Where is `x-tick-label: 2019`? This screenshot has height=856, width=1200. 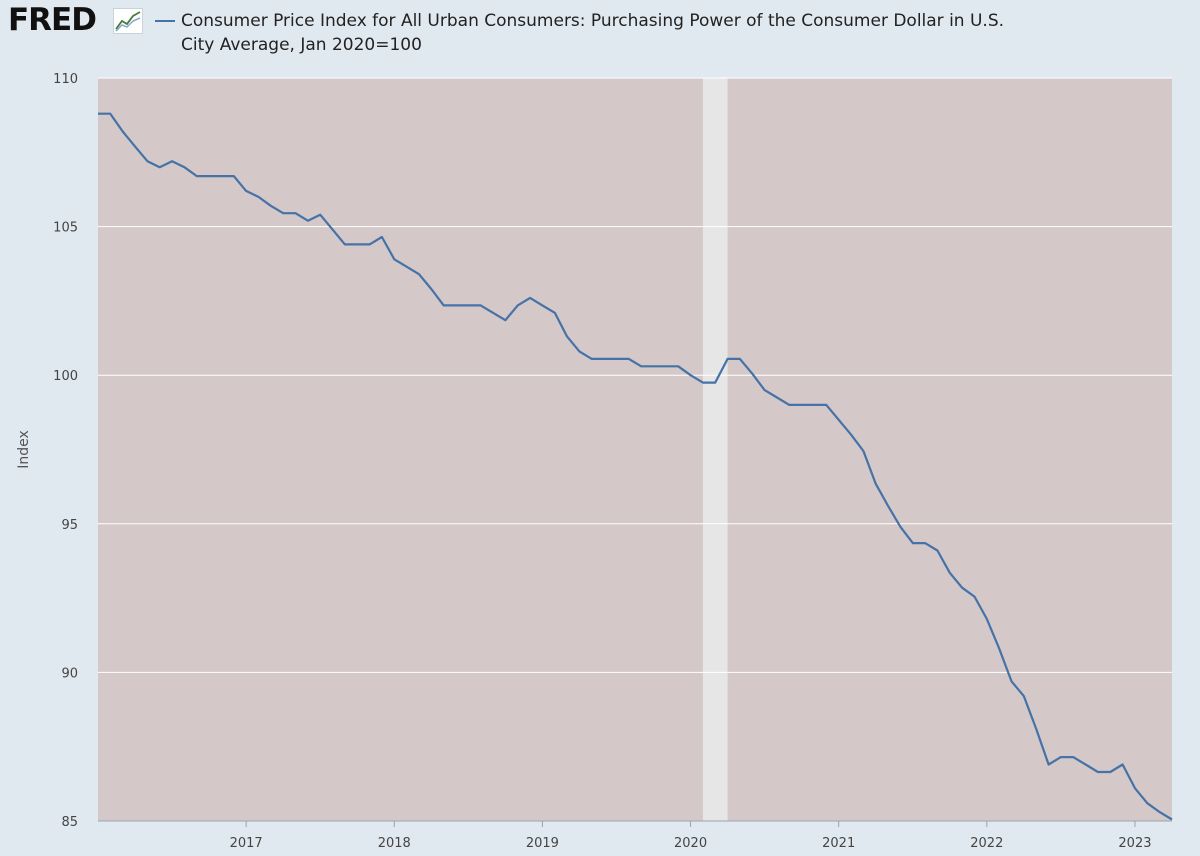 x-tick-label: 2019 is located at coordinates (542, 843).